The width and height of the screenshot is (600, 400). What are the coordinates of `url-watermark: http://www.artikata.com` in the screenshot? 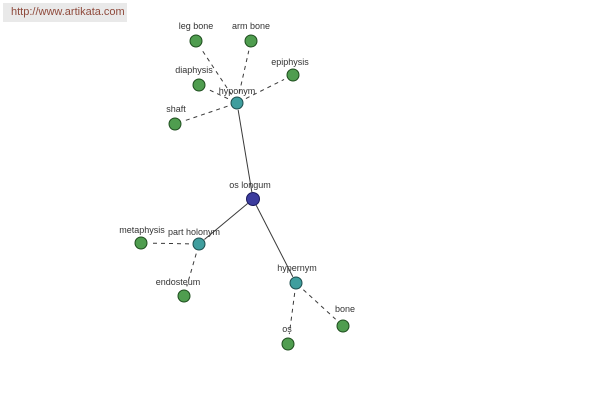 It's located at (65, 12).